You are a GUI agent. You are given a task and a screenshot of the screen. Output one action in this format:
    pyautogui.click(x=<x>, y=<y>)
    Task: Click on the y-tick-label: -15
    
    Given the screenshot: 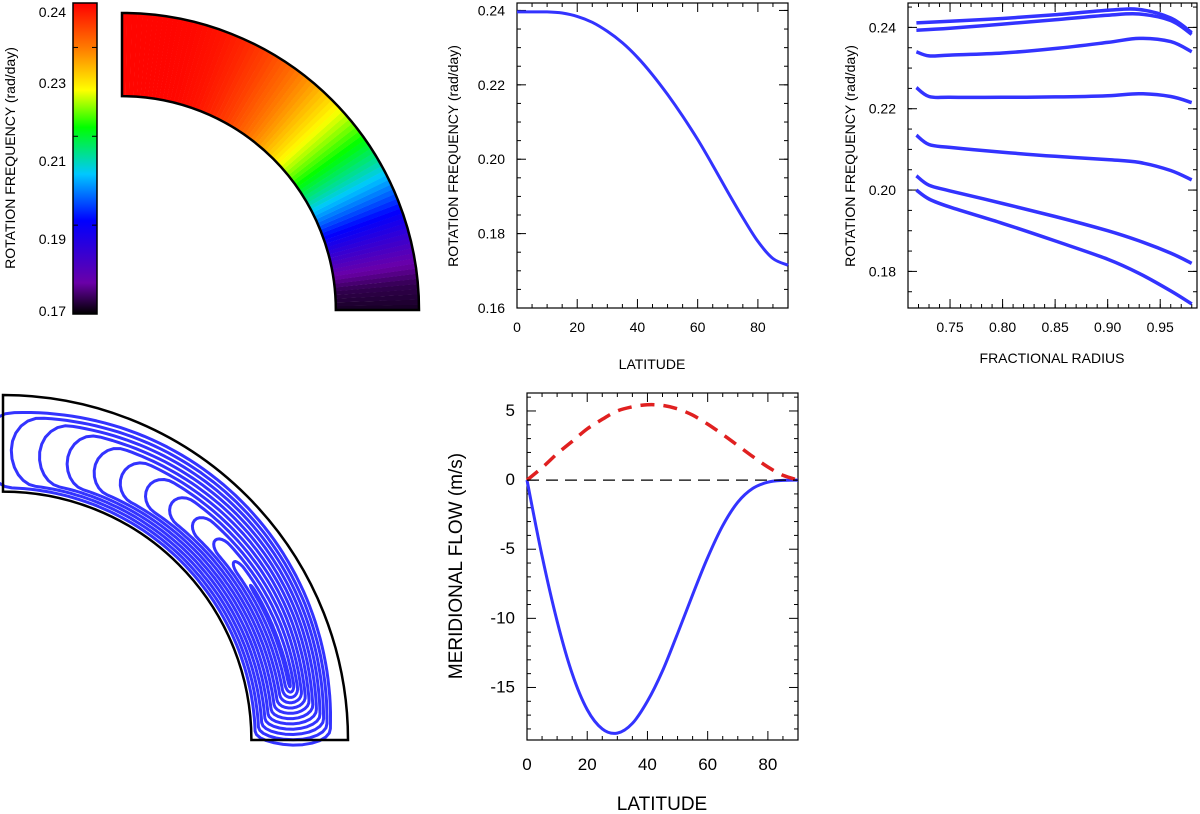 What is the action you would take?
    pyautogui.click(x=502, y=686)
    